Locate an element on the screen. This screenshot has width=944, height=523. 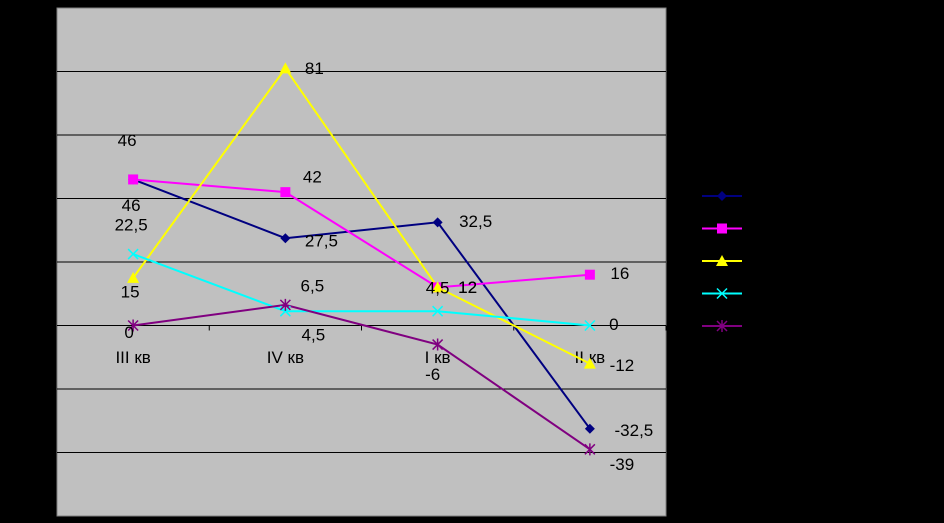
data-label: -12 is located at coordinates (622, 365).